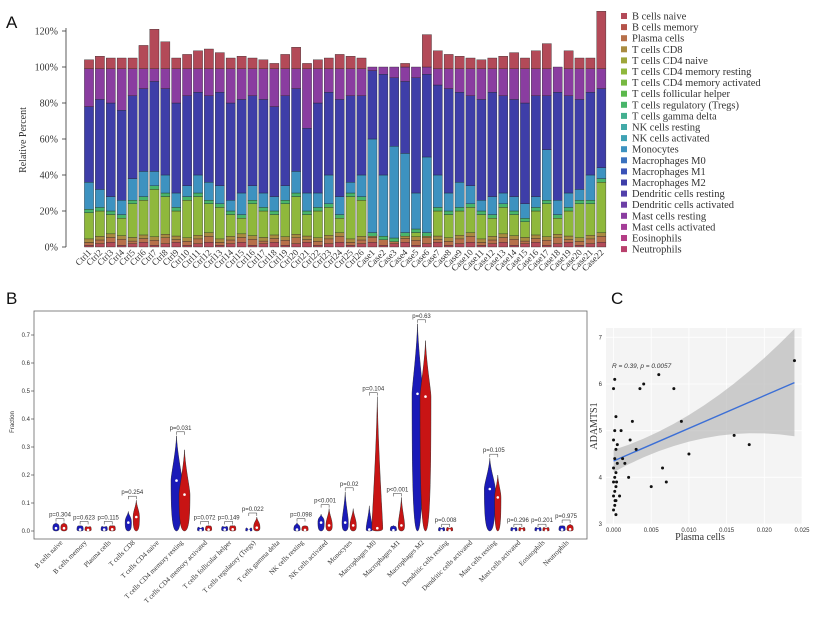 This screenshot has width=817, height=625. What do you see at coordinates (651, 250) in the screenshot?
I see `legend-entry: Neutrophils` at bounding box center [651, 250].